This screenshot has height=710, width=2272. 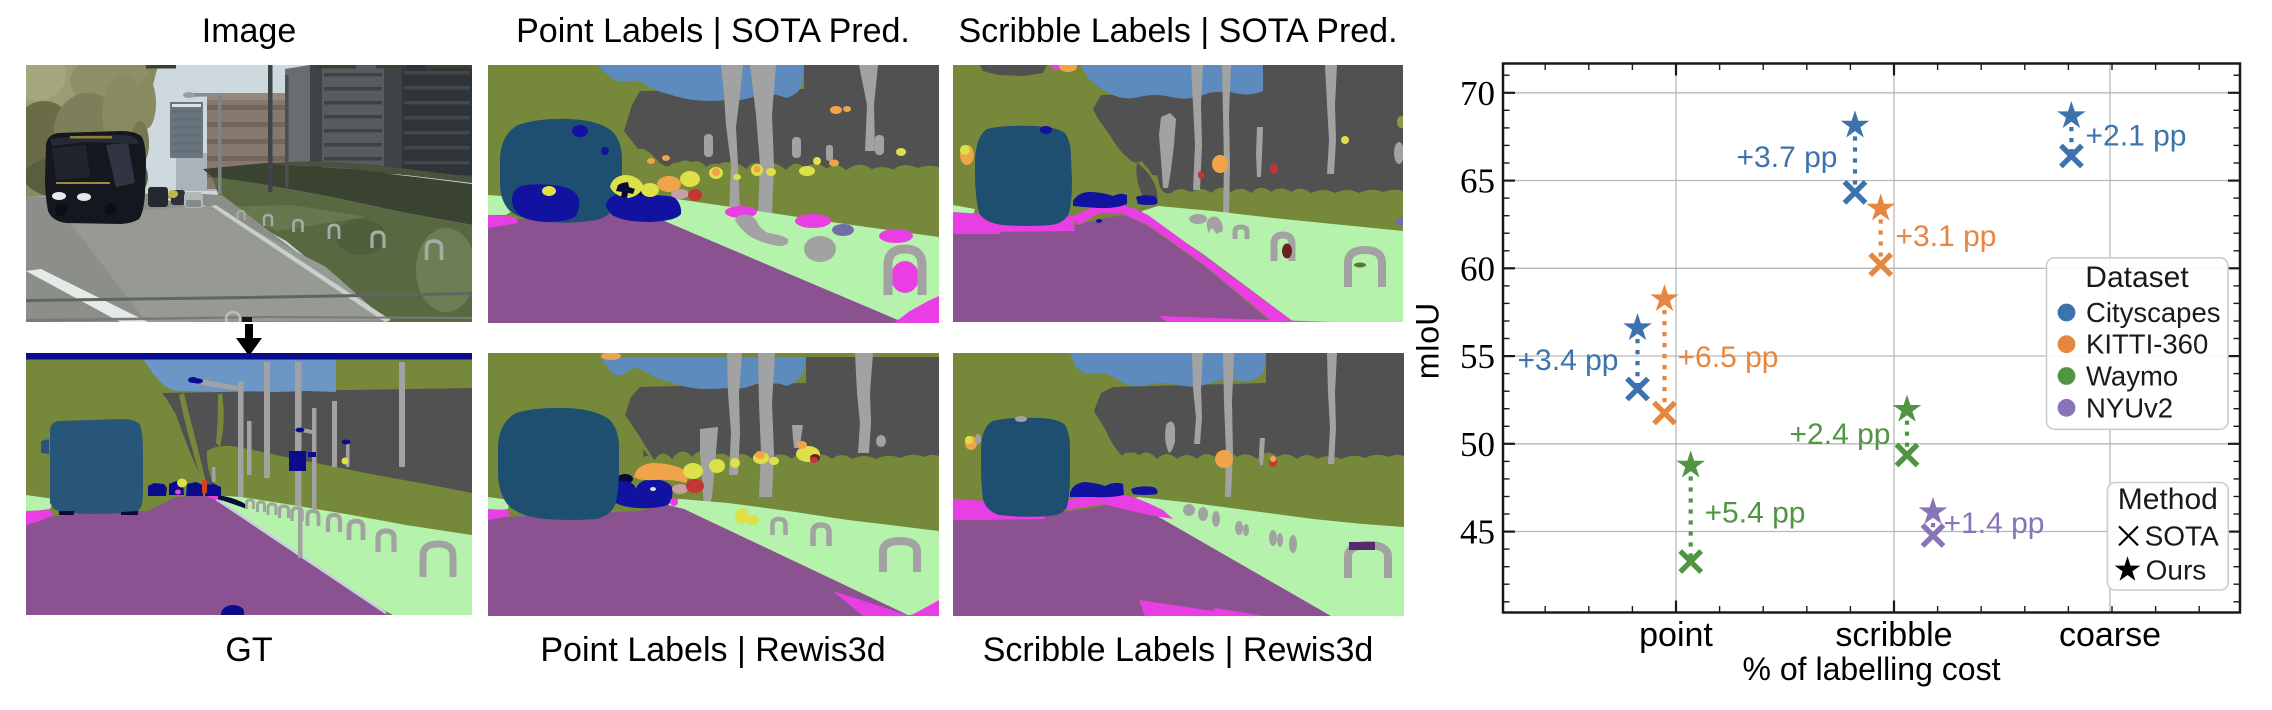 What do you see at coordinates (2168, 499) in the screenshot?
I see `svg-text: Method` at bounding box center [2168, 499].